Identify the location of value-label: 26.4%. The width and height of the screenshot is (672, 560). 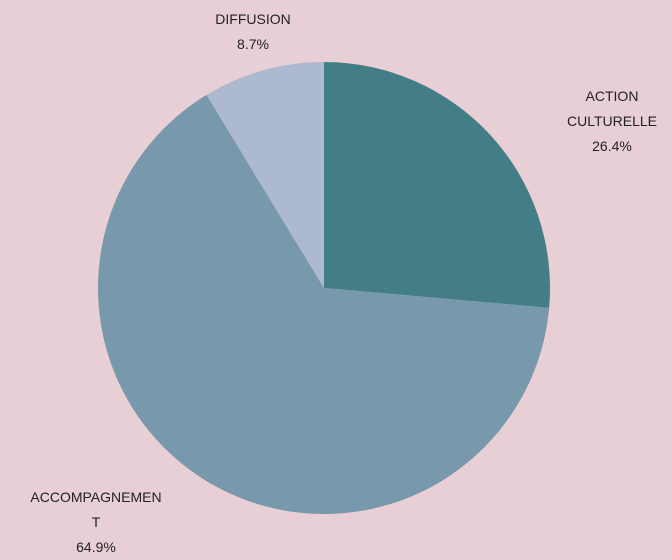
(612, 146).